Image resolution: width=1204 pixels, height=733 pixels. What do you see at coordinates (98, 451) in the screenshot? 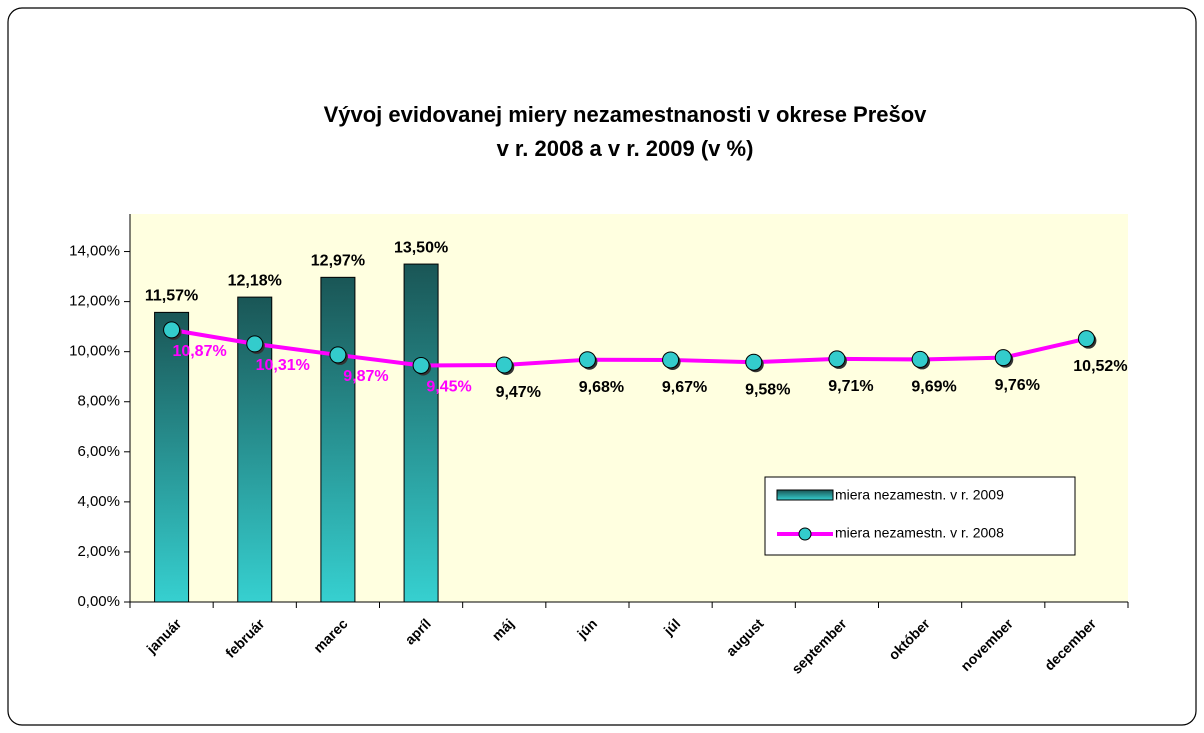
I see `y-tick-label: 6,00%` at bounding box center [98, 451].